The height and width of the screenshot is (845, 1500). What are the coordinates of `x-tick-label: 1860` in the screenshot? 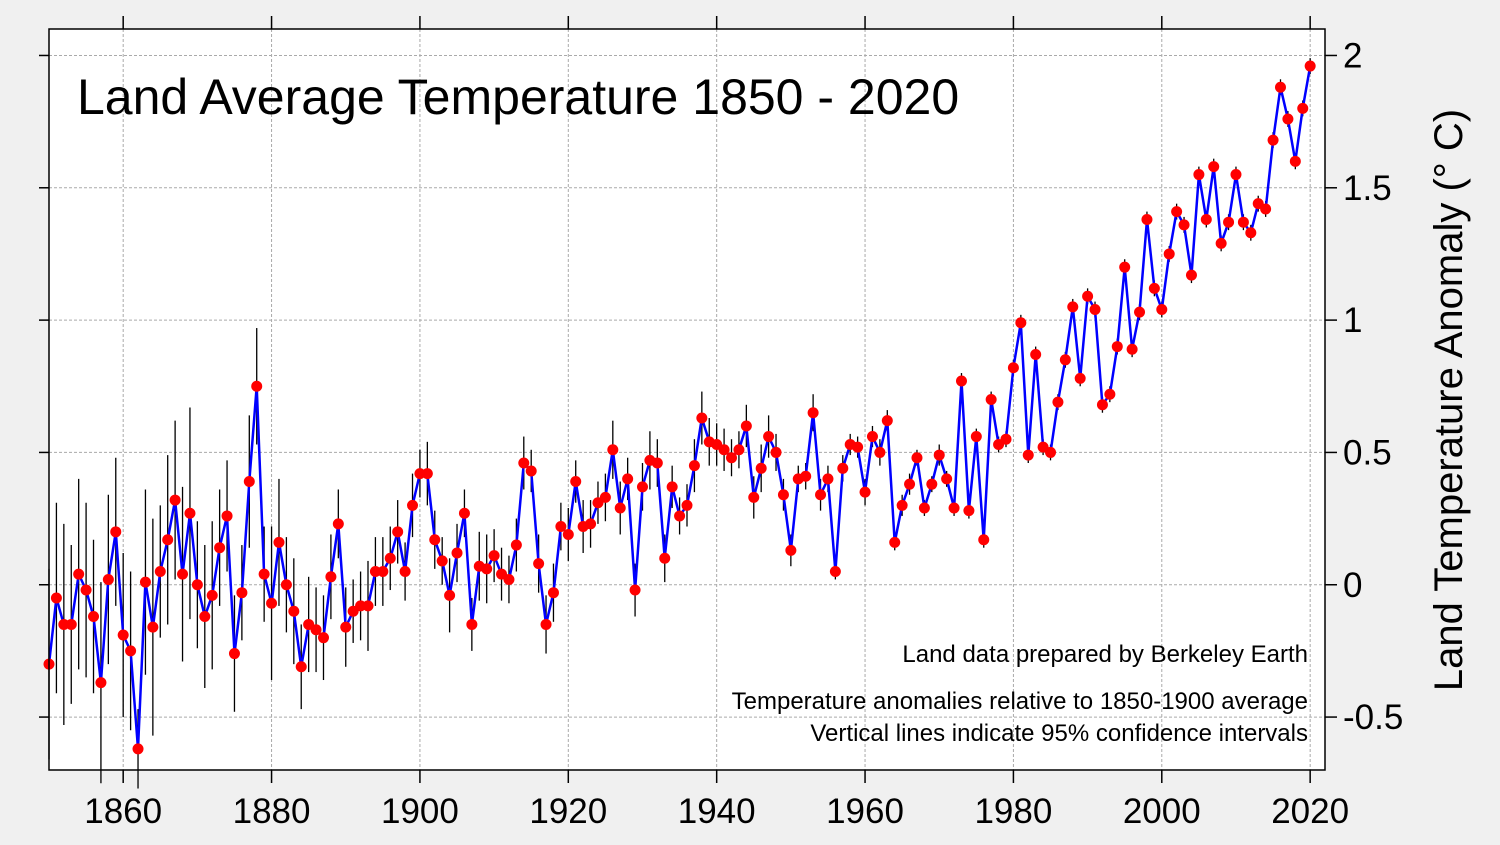 It's located at (123, 811).